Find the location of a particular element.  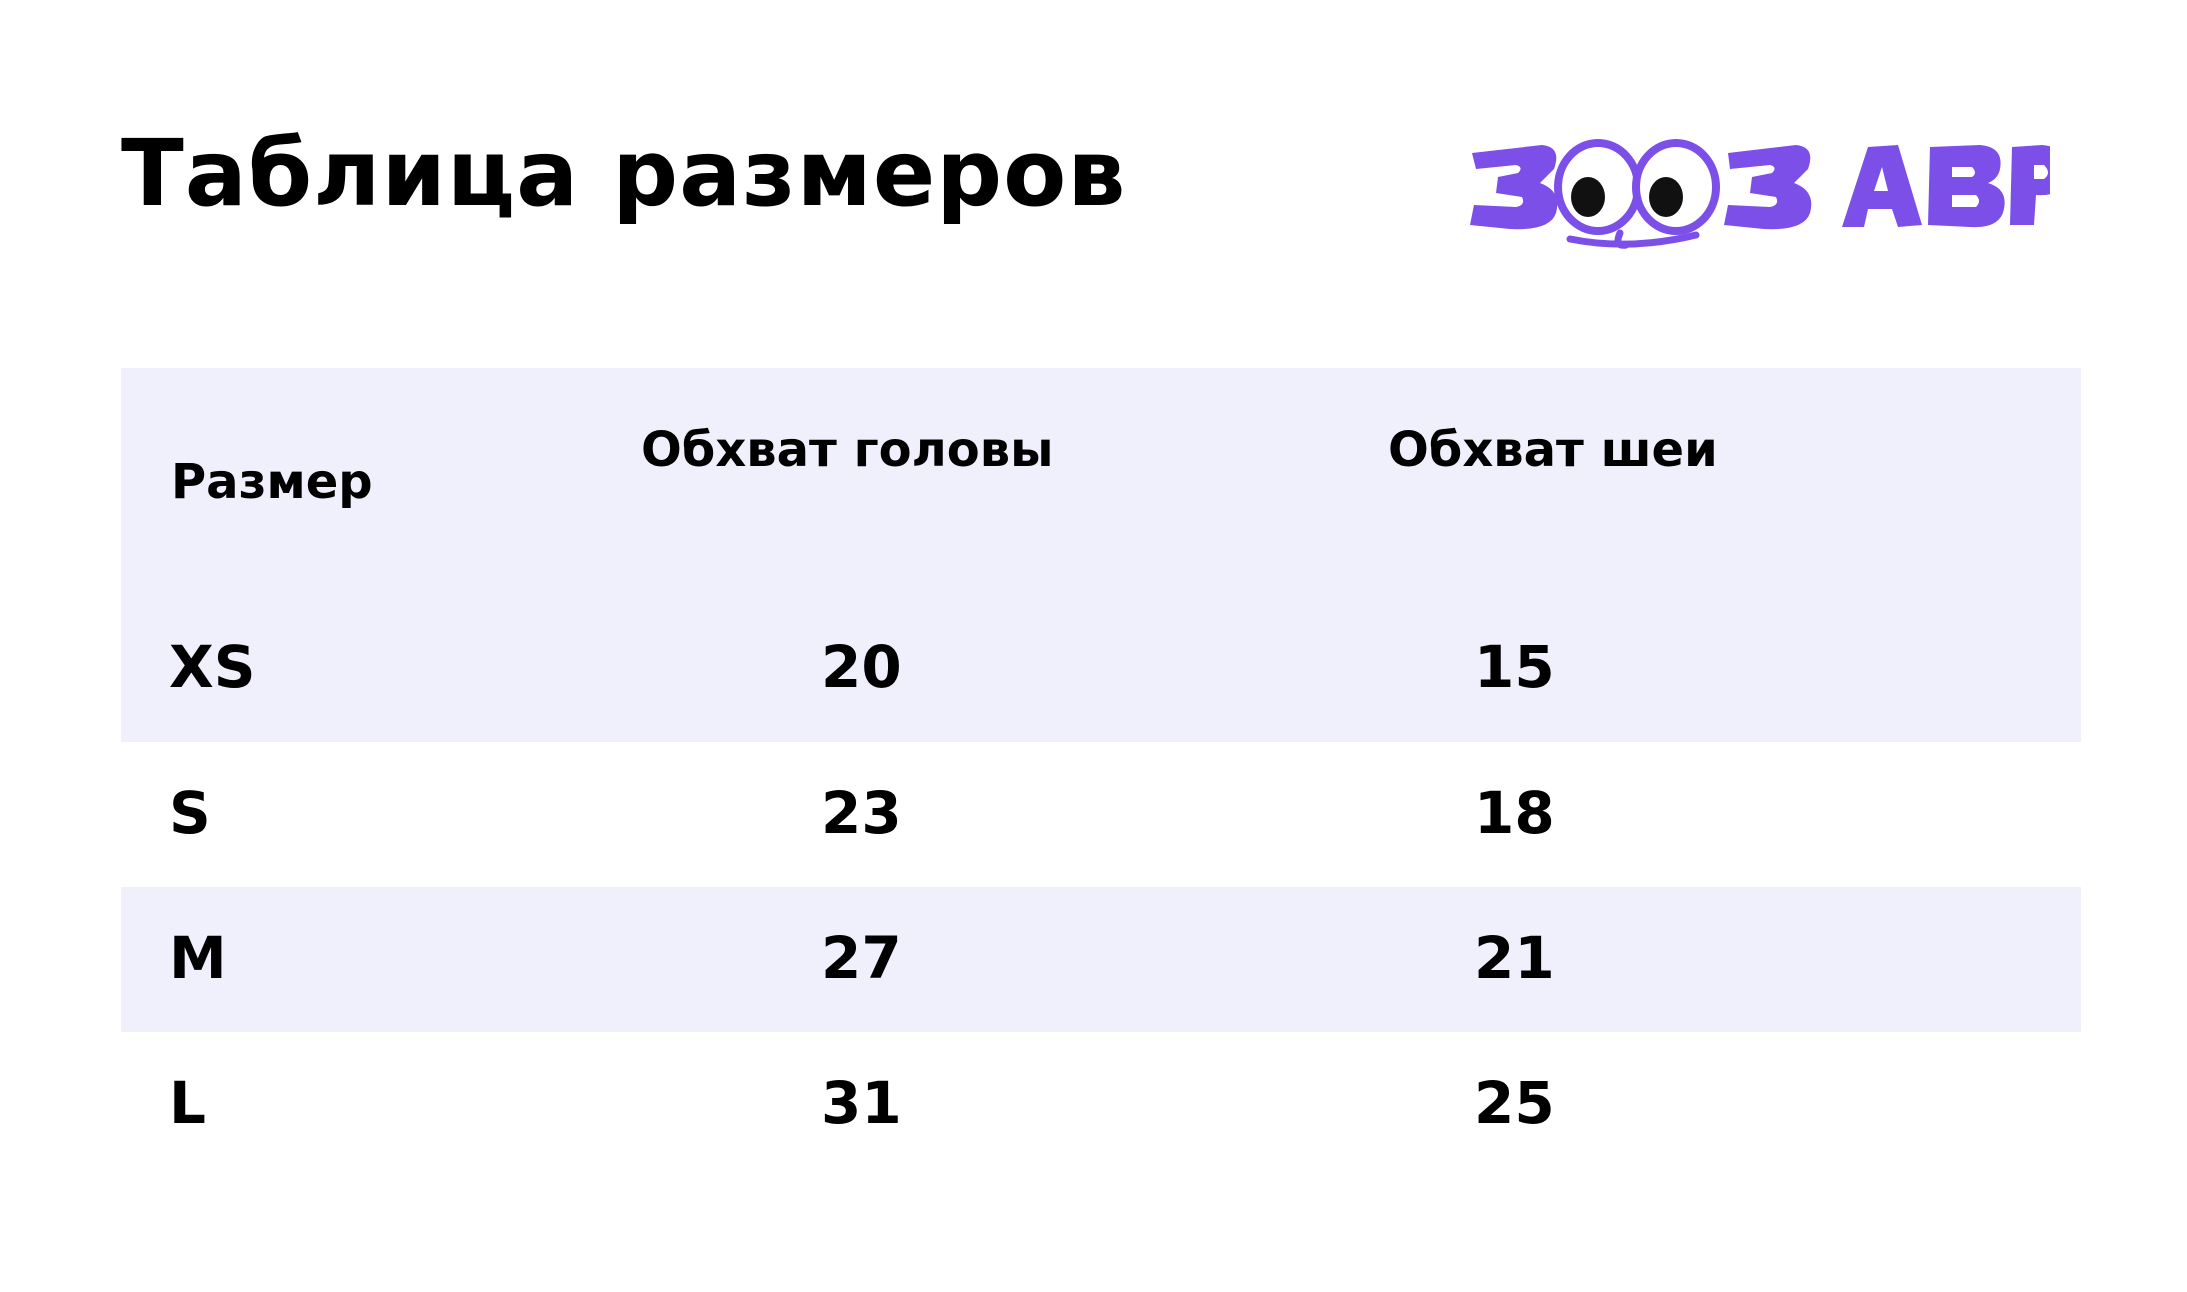

size-cell: S is located at coordinates (190, 813).